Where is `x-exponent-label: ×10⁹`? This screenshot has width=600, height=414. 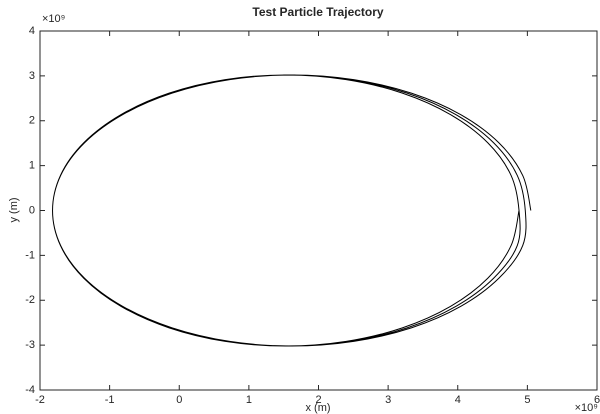
x-exponent-label: ×10⁹ is located at coordinates (586, 408).